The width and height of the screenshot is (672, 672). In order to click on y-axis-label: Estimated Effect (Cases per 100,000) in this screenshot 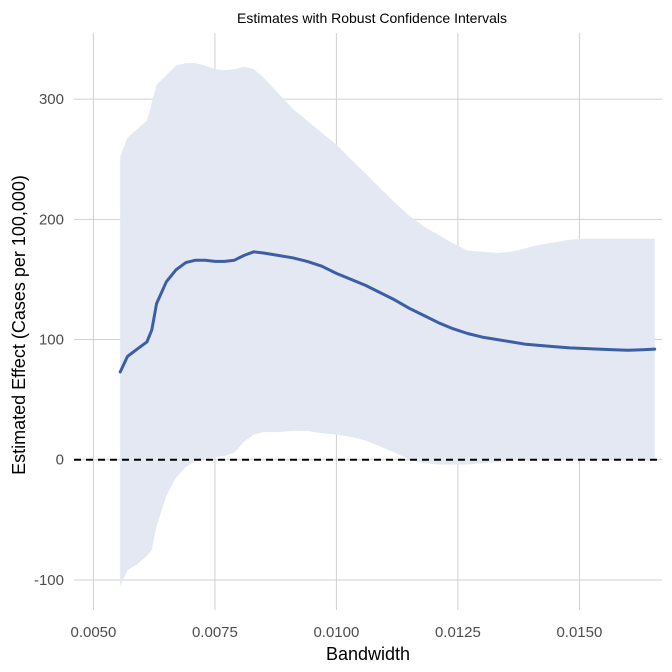, I will do `click(19, 325)`.